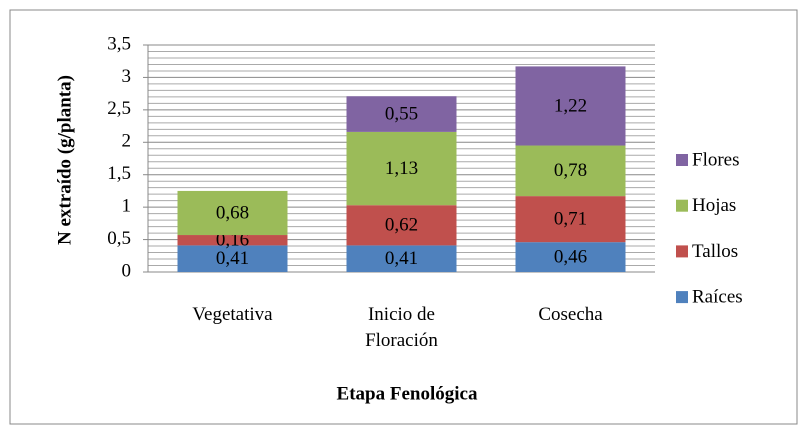 The width and height of the screenshot is (806, 433). I want to click on legend-label: Tallos, so click(715, 251).